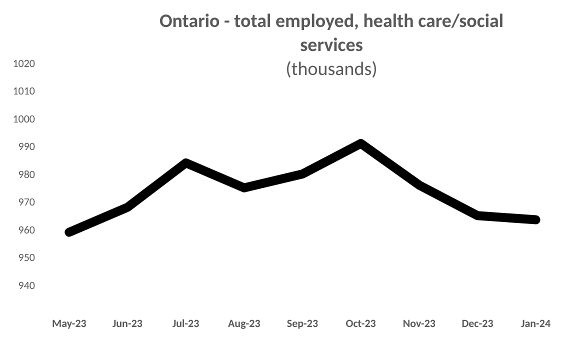 The image size is (573, 342). Describe the element at coordinates (361, 323) in the screenshot. I see `x-tick-label: Oct-23` at that location.